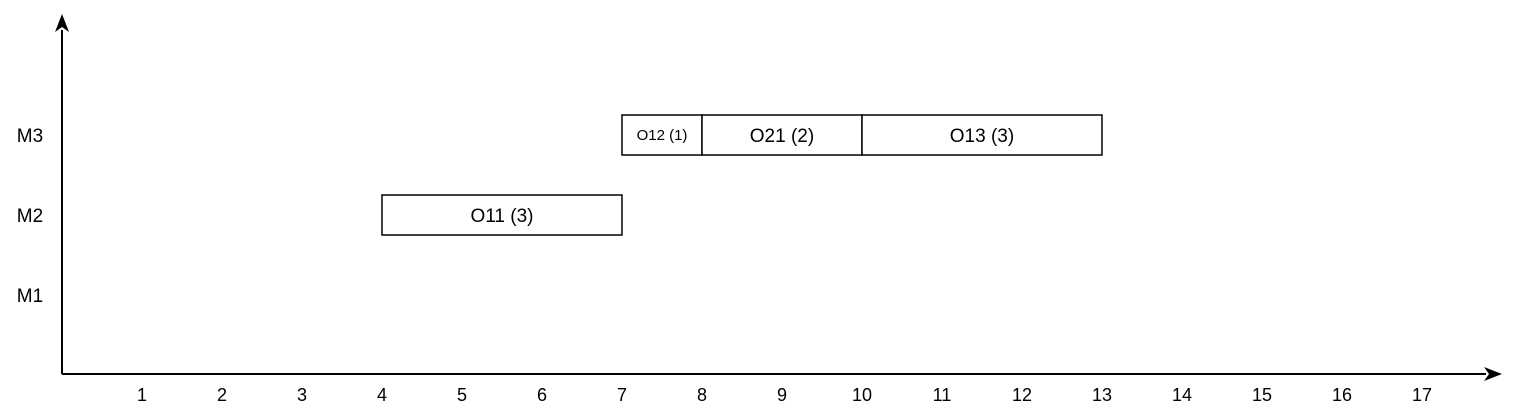  Describe the element at coordinates (1262, 395) in the screenshot. I see `x-tick-label: 15` at that location.